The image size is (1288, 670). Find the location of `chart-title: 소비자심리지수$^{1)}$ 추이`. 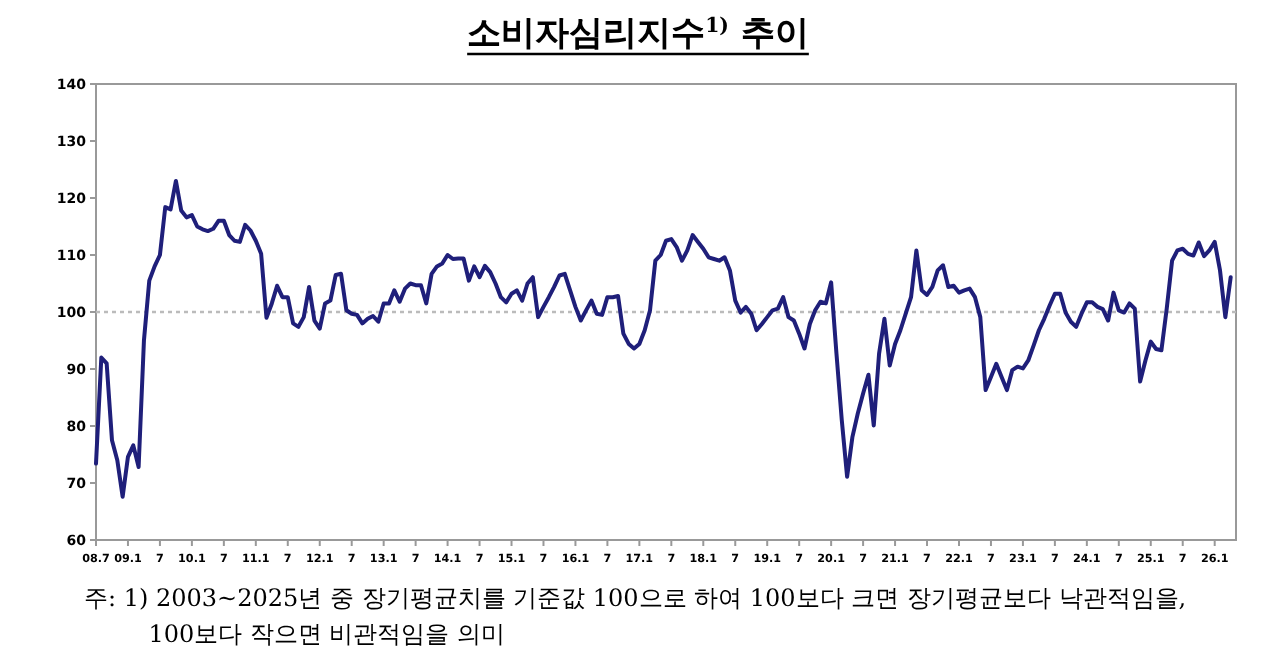

chart-title: 소비자심리지수$^{1)}$ 추이 is located at coordinates (638, 34).